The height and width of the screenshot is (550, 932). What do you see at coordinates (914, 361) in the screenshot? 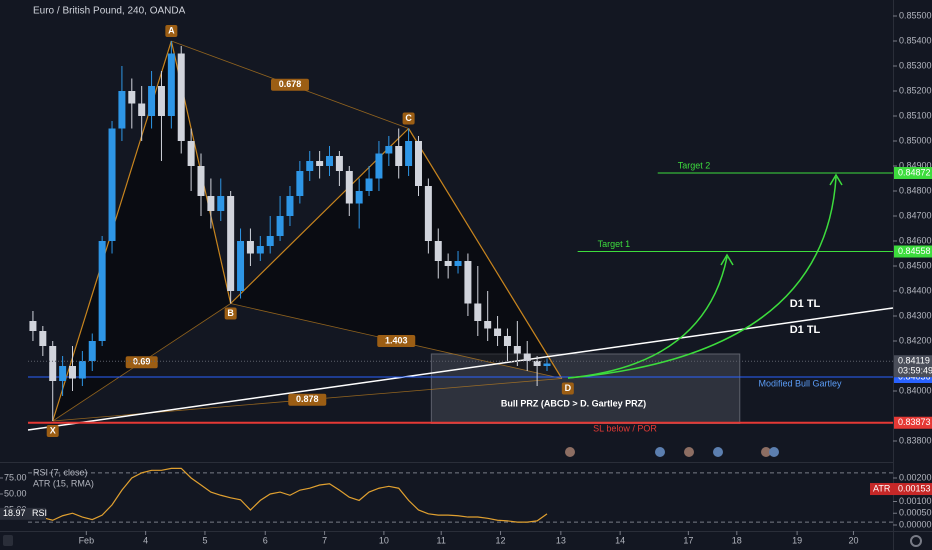
I see `last-price-label: 0.84119` at bounding box center [914, 361].